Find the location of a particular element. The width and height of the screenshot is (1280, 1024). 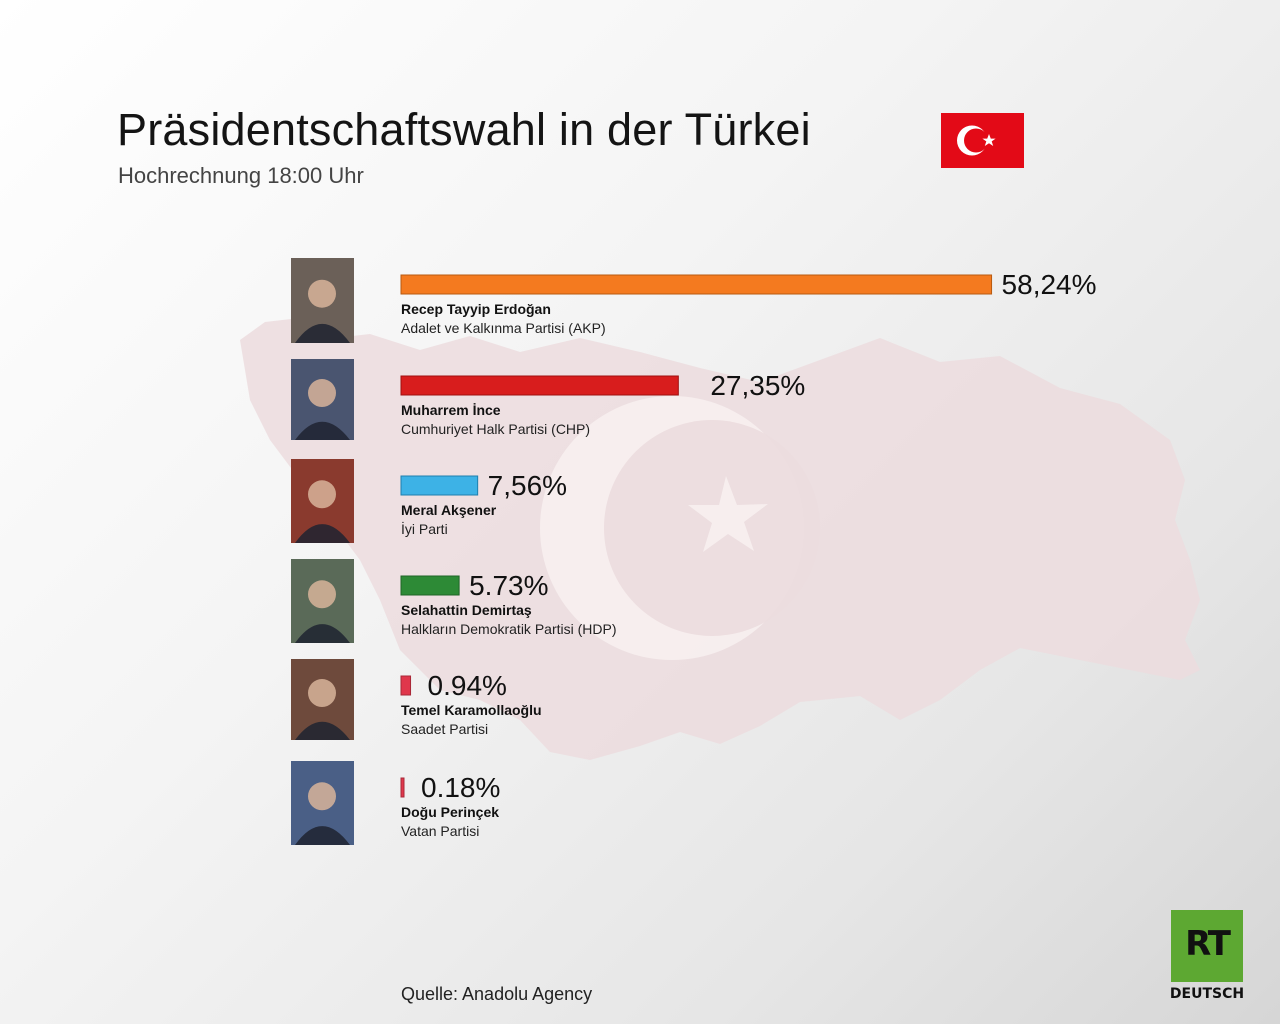

bar-value-label: 58,24% is located at coordinates (1049, 284).